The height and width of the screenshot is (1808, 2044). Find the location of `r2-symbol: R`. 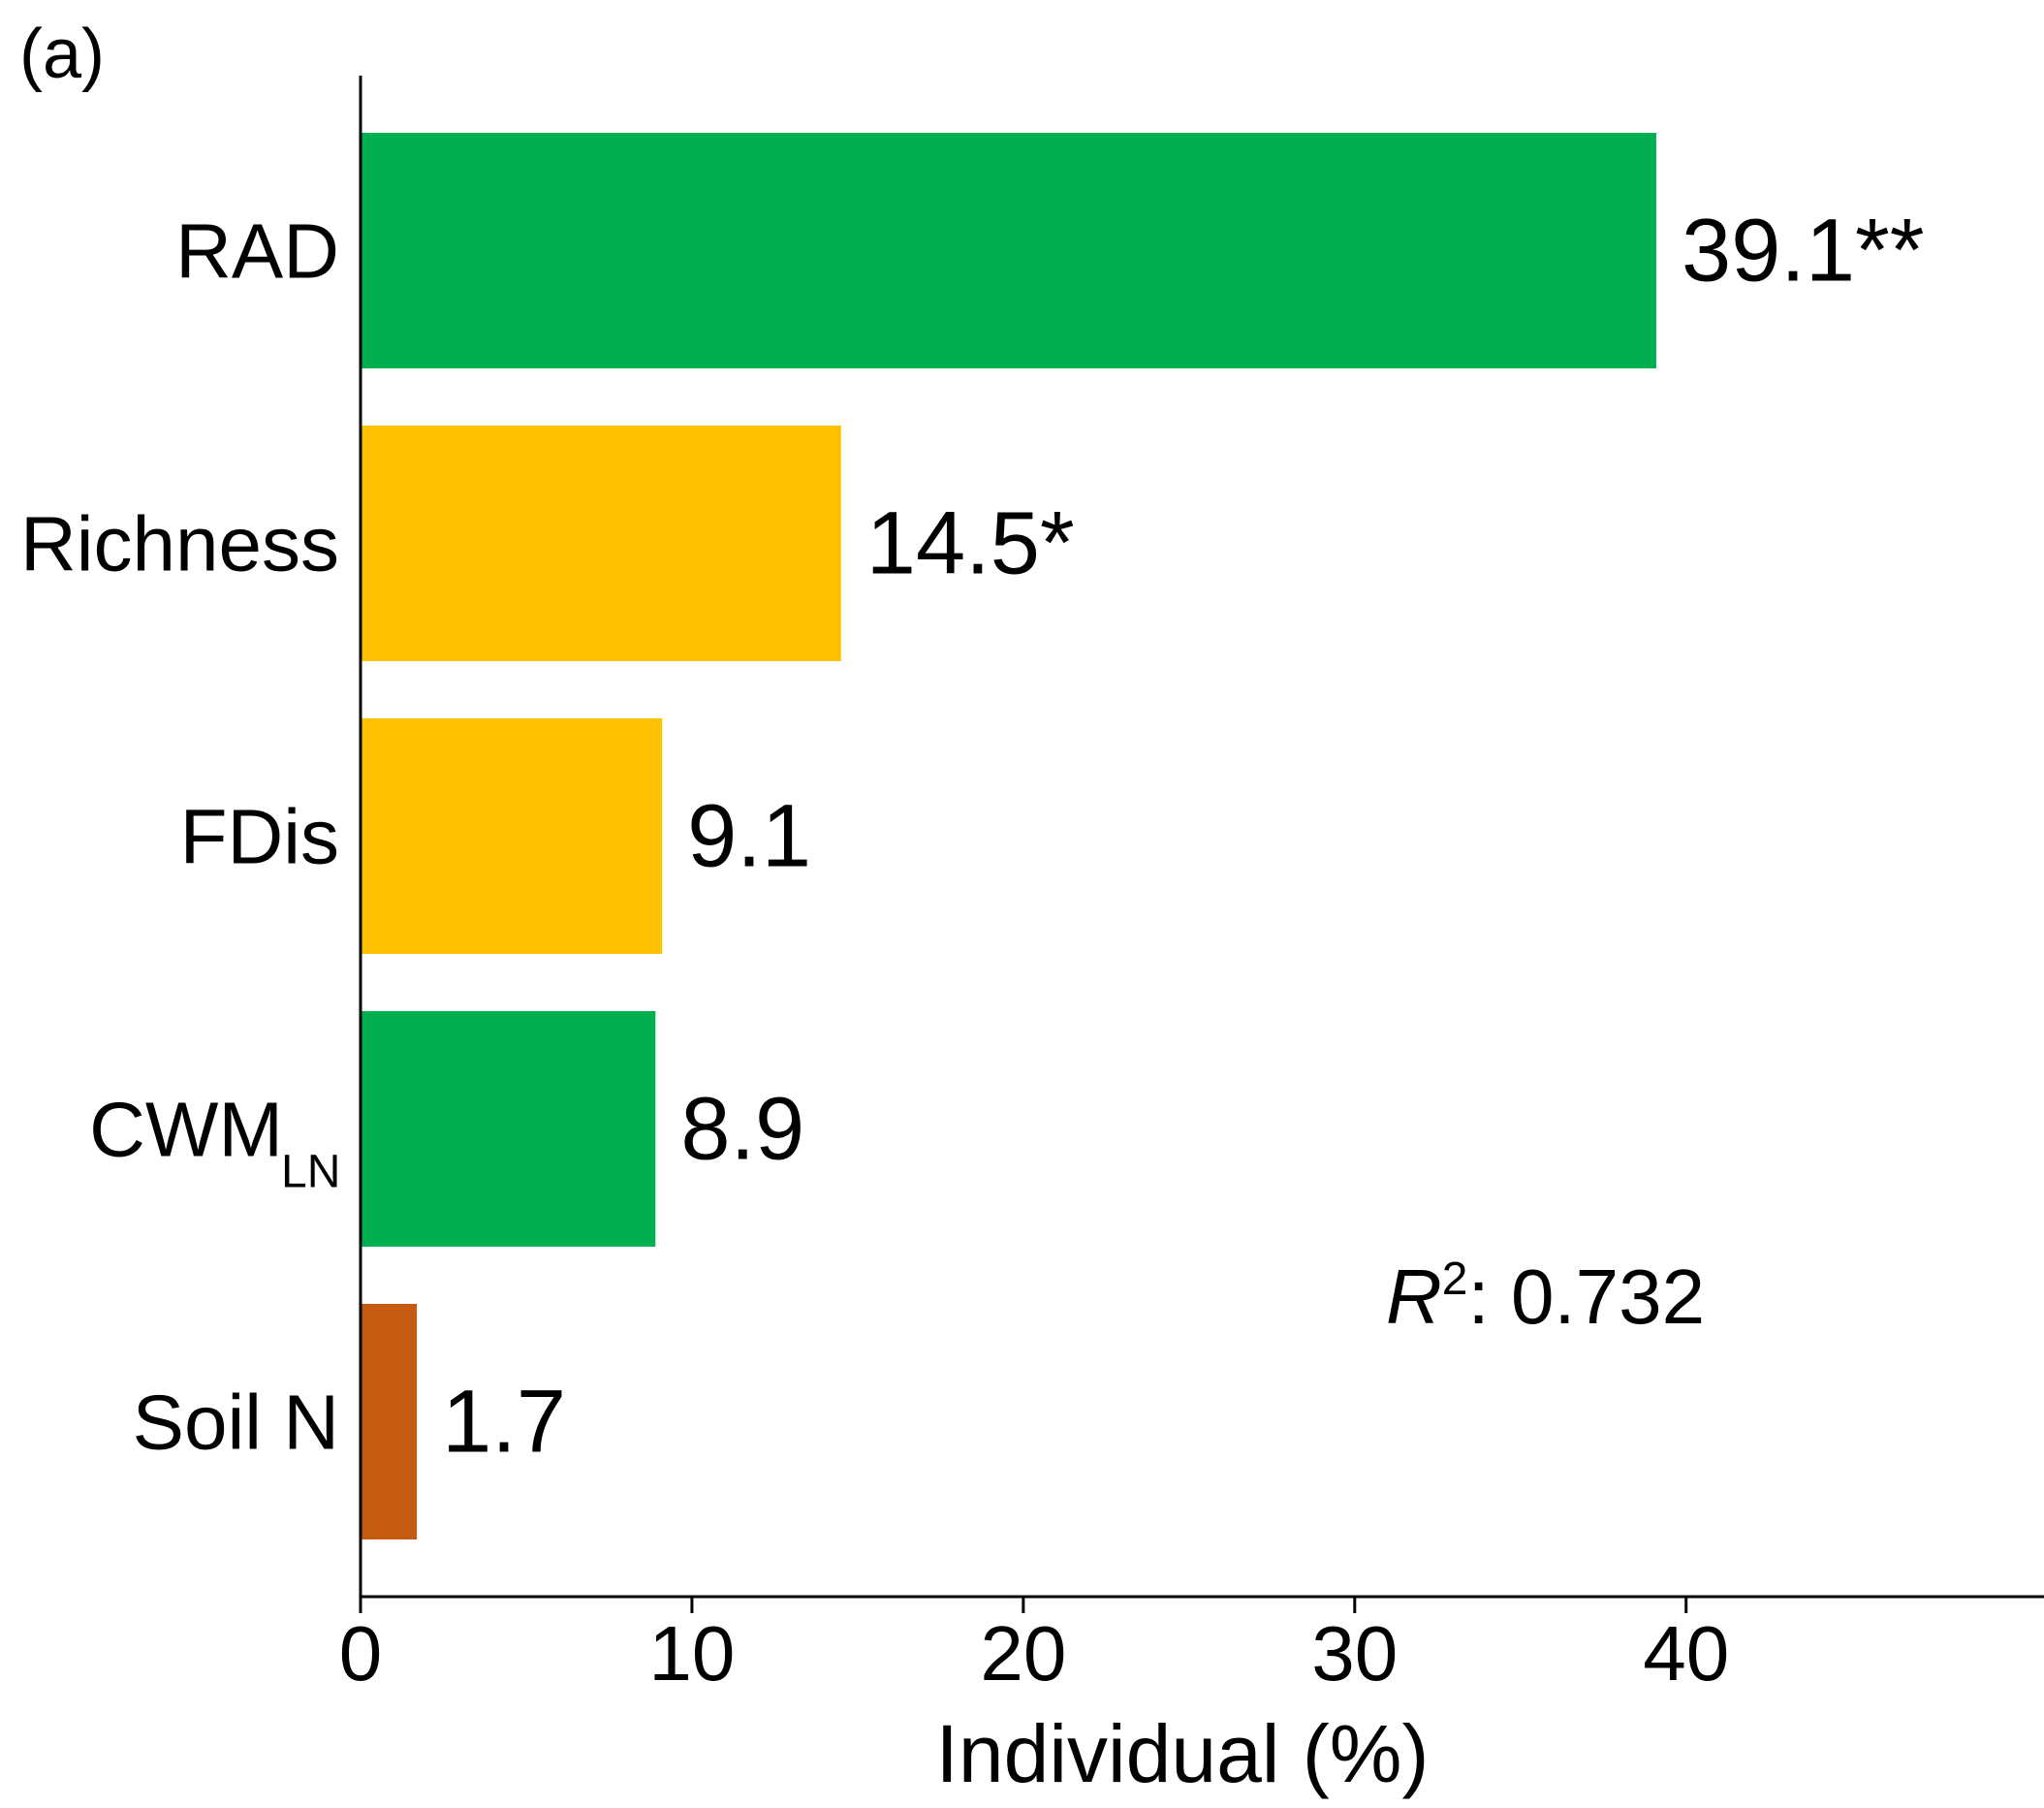

r2-symbol: R is located at coordinates (1414, 1297).